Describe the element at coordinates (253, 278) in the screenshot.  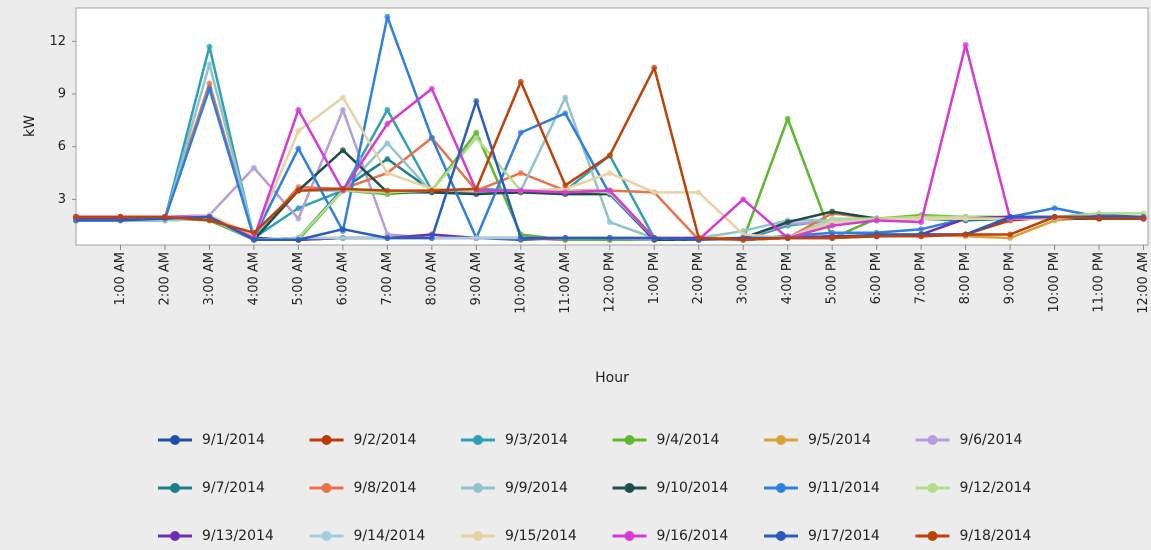
I see `x-tick-label: 4:00 AM` at that location.